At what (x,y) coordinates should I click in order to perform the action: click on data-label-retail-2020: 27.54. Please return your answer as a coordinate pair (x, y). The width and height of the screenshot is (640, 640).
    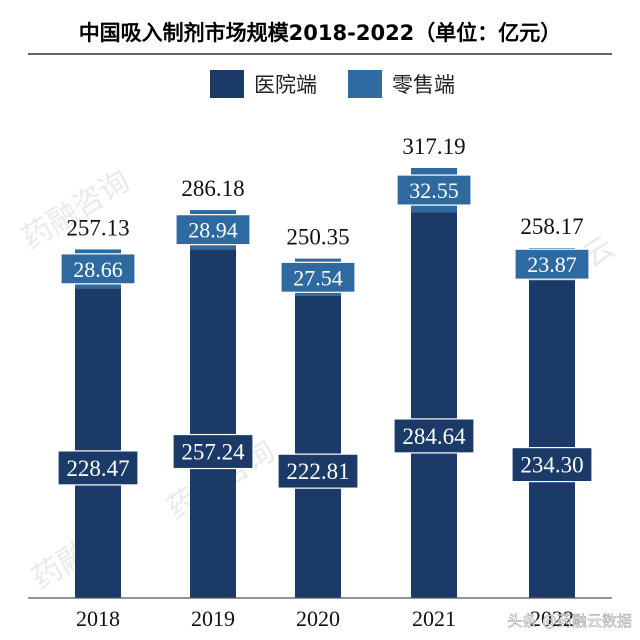
    Looking at the image, I should click on (318, 277).